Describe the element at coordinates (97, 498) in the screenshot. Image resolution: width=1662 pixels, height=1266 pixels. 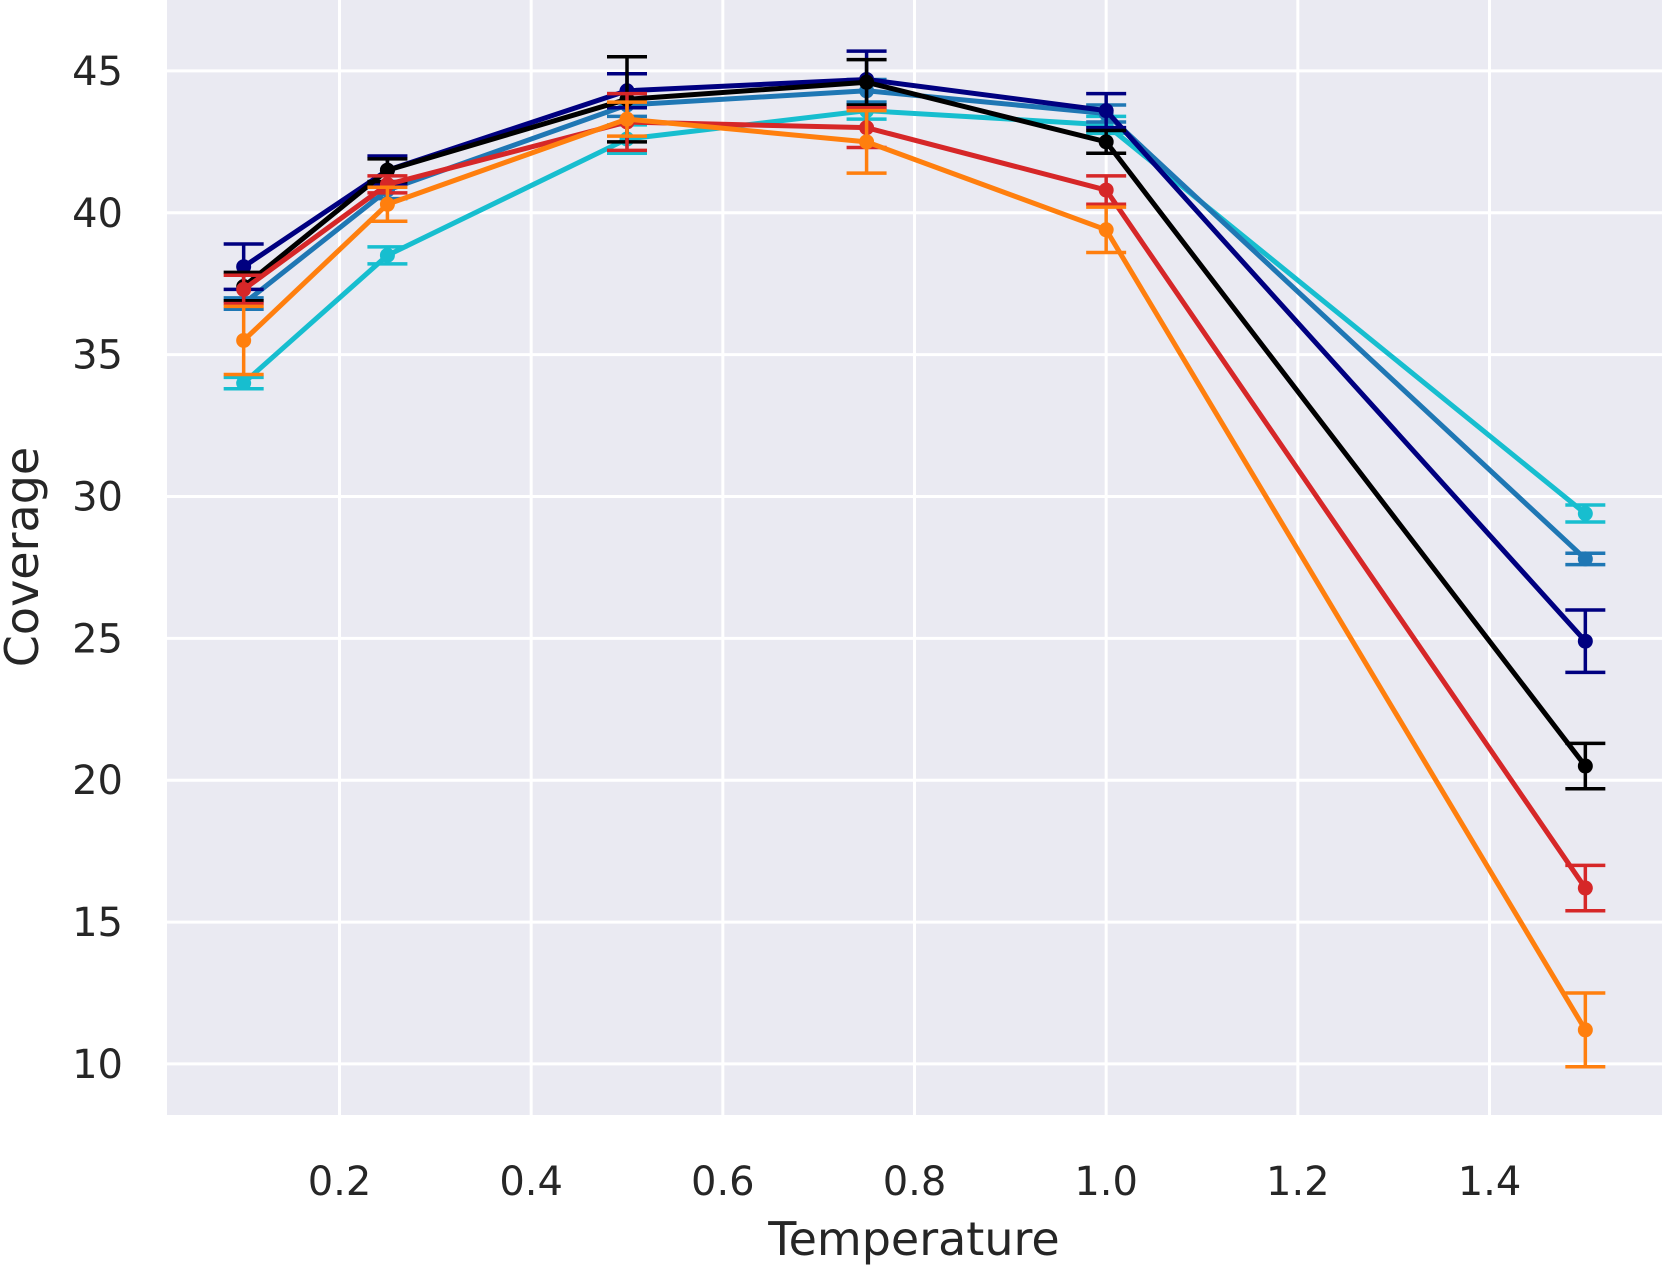
I see `y-tick-label: 30` at that location.